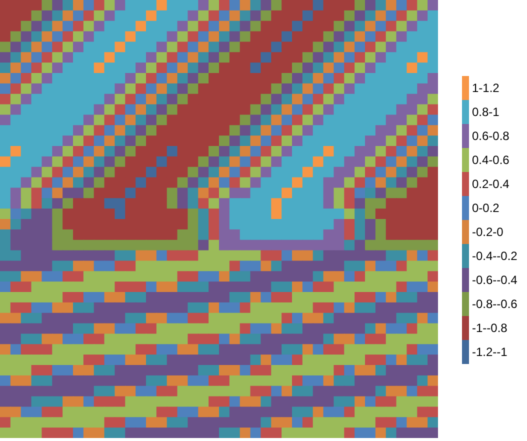  What do you see at coordinates (490, 328) in the screenshot?
I see `color-bar-label: -1--0.8` at bounding box center [490, 328].